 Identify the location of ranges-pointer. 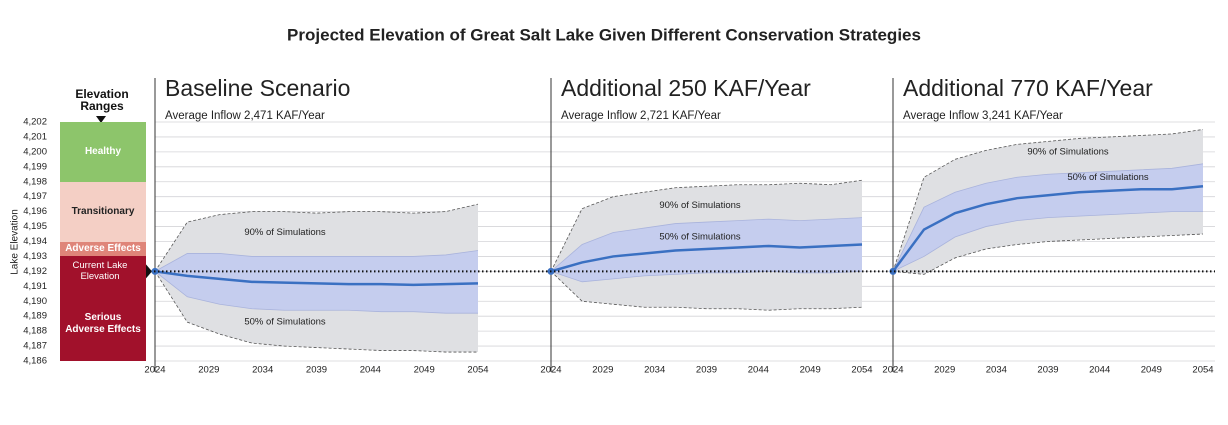
(101, 119).